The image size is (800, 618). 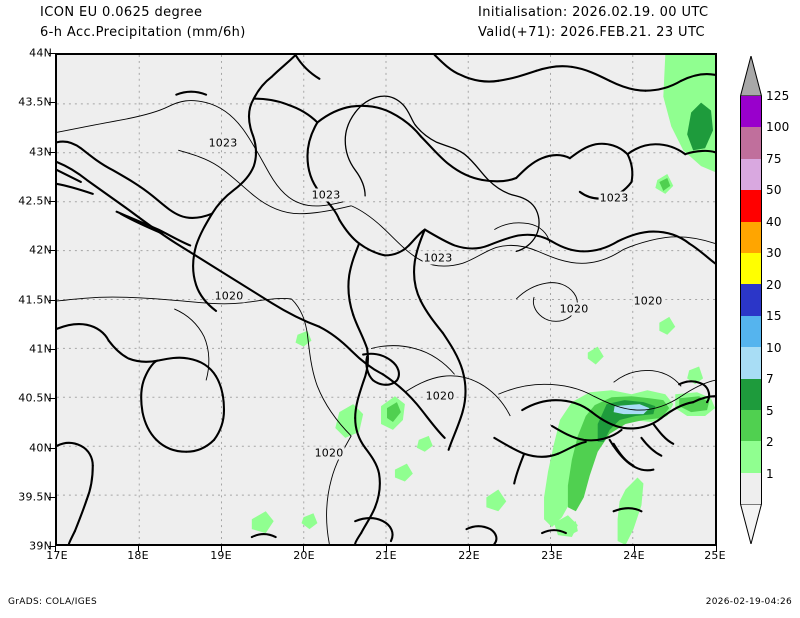 I want to click on valid-time: Valid(+71): 2026.FEB.21. 23 UTC, so click(x=592, y=32).